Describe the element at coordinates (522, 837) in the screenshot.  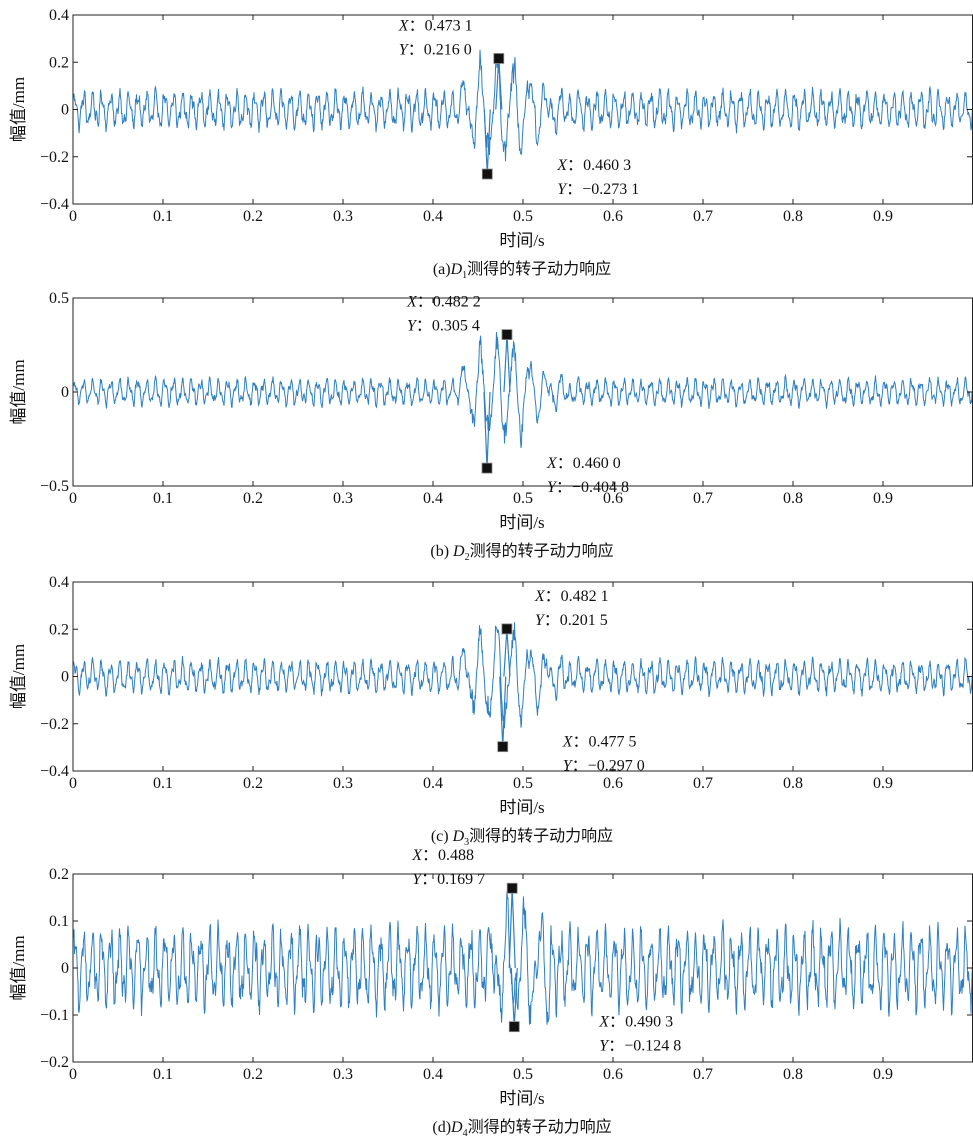
I see `figure-caption: (c) D3测得的转子动力响应` at that location.